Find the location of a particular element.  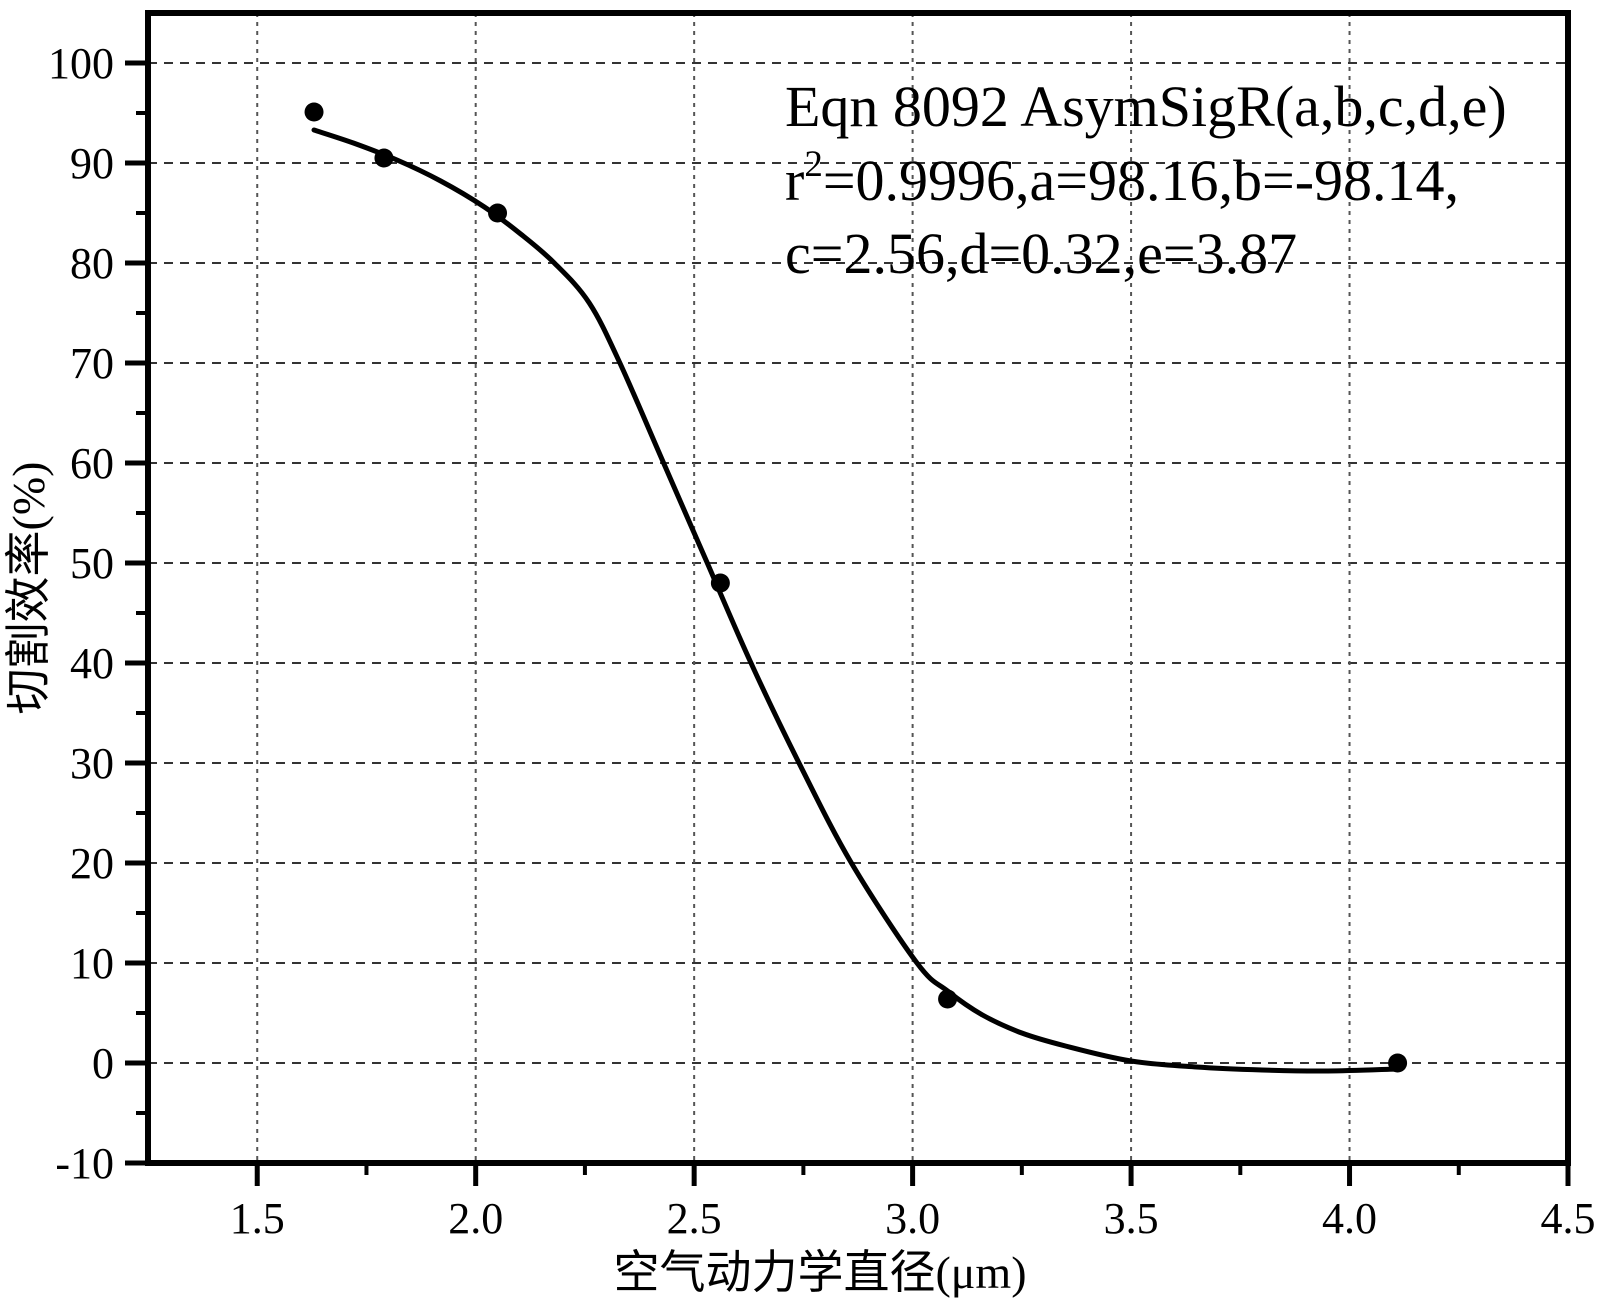

y-tick-label: 70 is located at coordinates (92, 363).